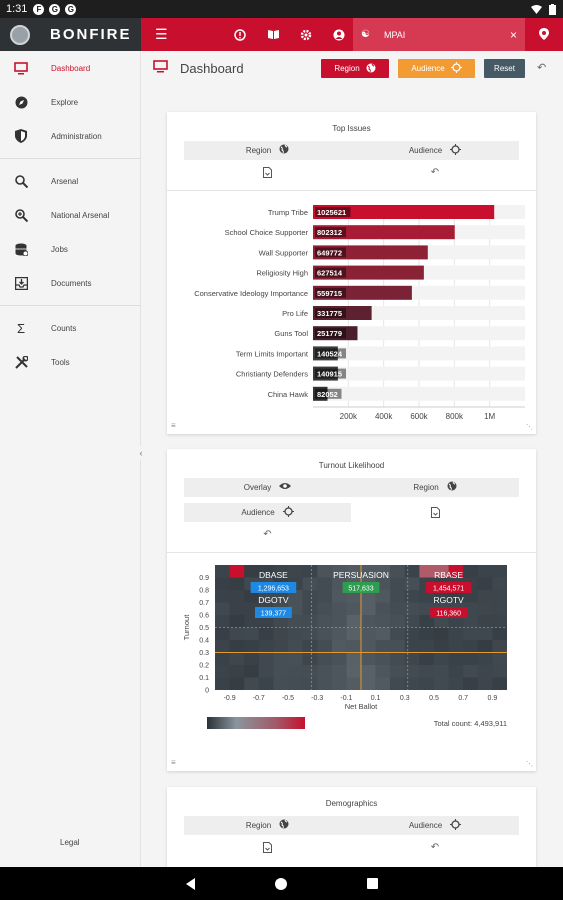 This screenshot has width=563, height=900. What do you see at coordinates (70, 249) in the screenshot?
I see `sidebar-item-jobs: Jobs` at bounding box center [70, 249].